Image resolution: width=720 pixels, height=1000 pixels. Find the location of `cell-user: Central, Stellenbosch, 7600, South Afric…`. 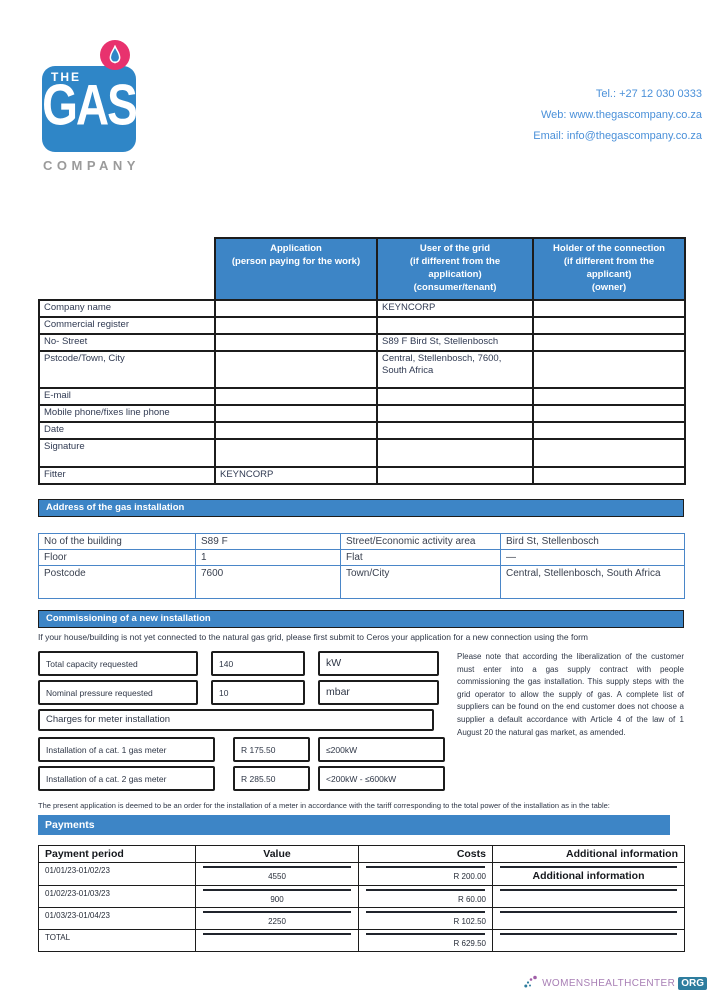

cell-user: Central, Stellenbosch, 7600, South Afric… is located at coordinates (455, 369).